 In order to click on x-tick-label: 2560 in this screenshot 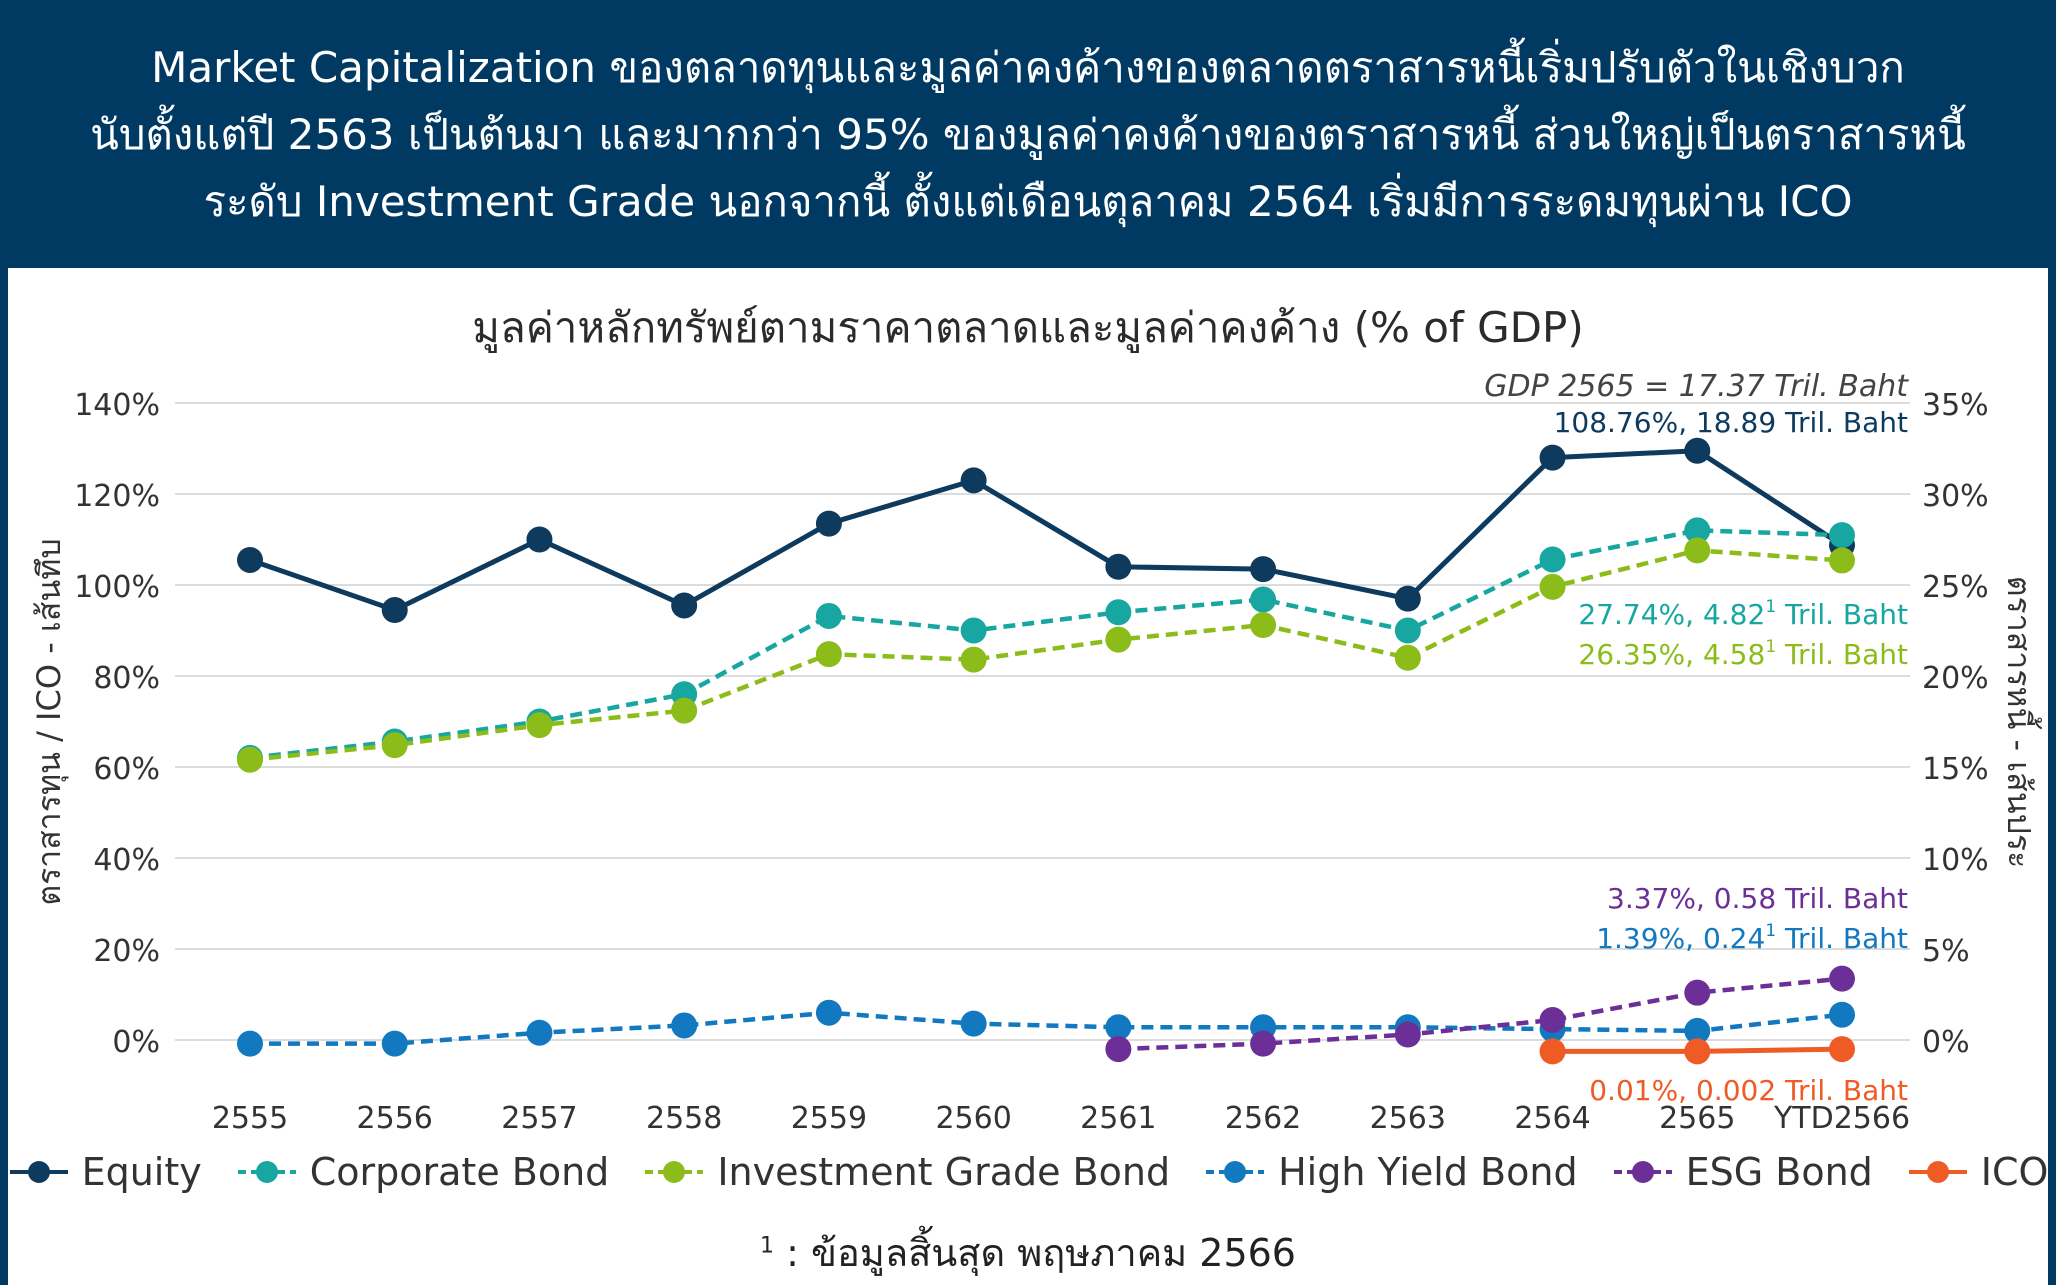, I will do `click(973, 1118)`.